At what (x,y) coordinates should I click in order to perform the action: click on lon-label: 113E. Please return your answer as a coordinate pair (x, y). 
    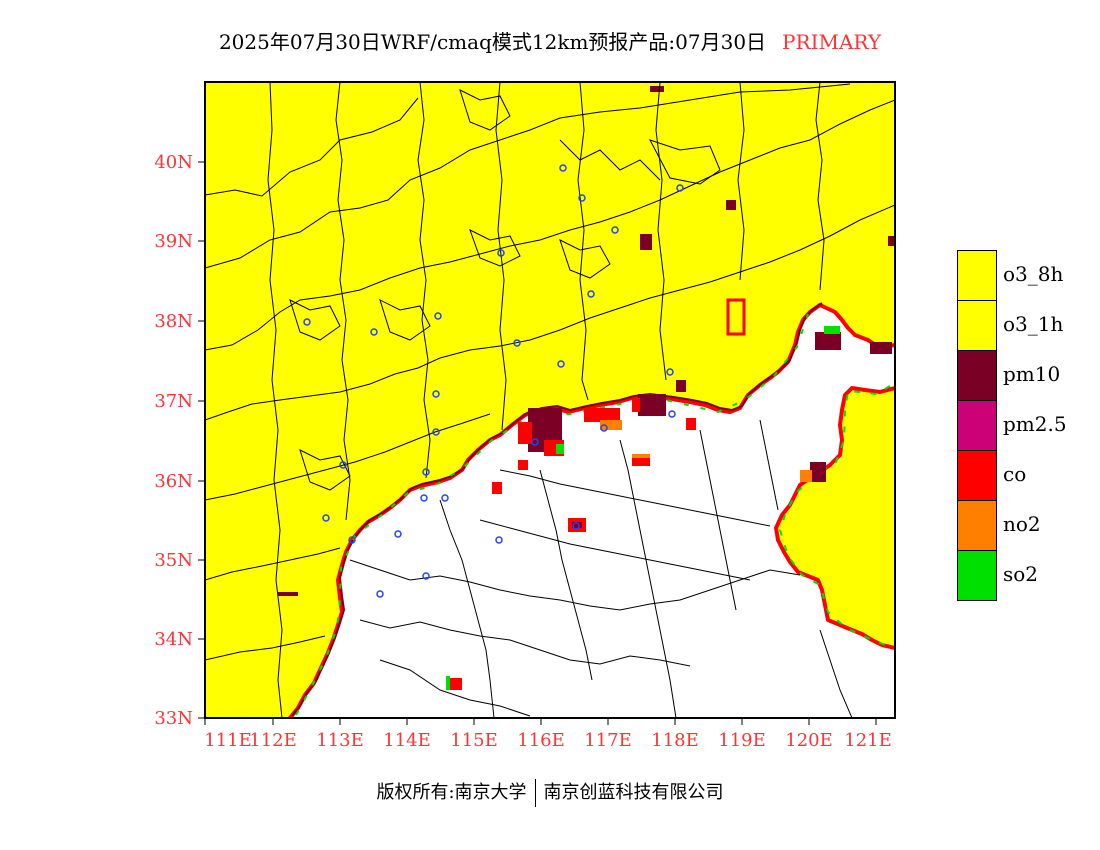
    Looking at the image, I should click on (340, 740).